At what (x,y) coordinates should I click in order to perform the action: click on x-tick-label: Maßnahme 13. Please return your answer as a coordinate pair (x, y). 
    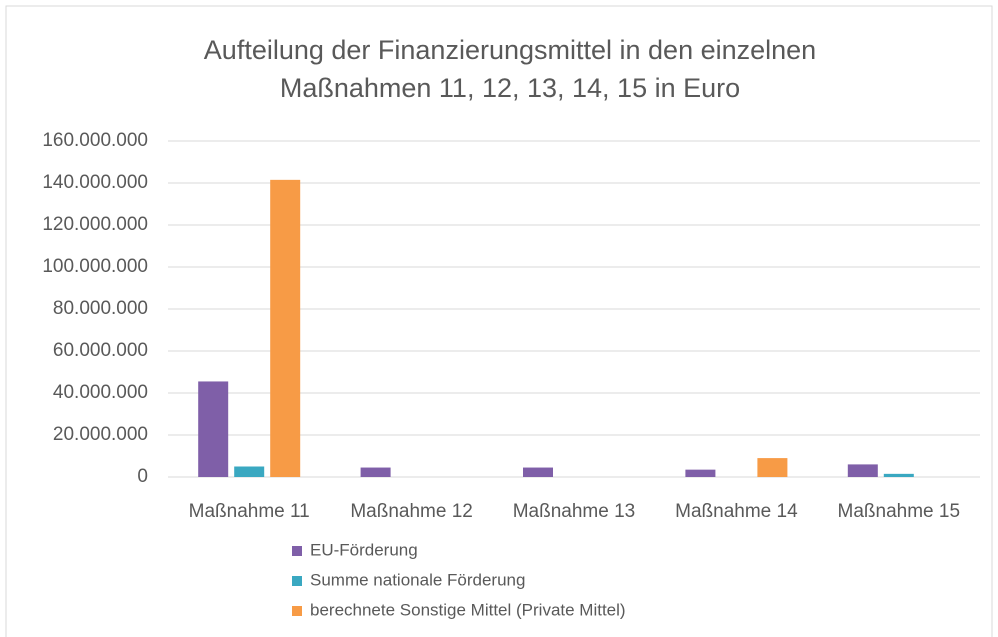
    Looking at the image, I should click on (574, 511).